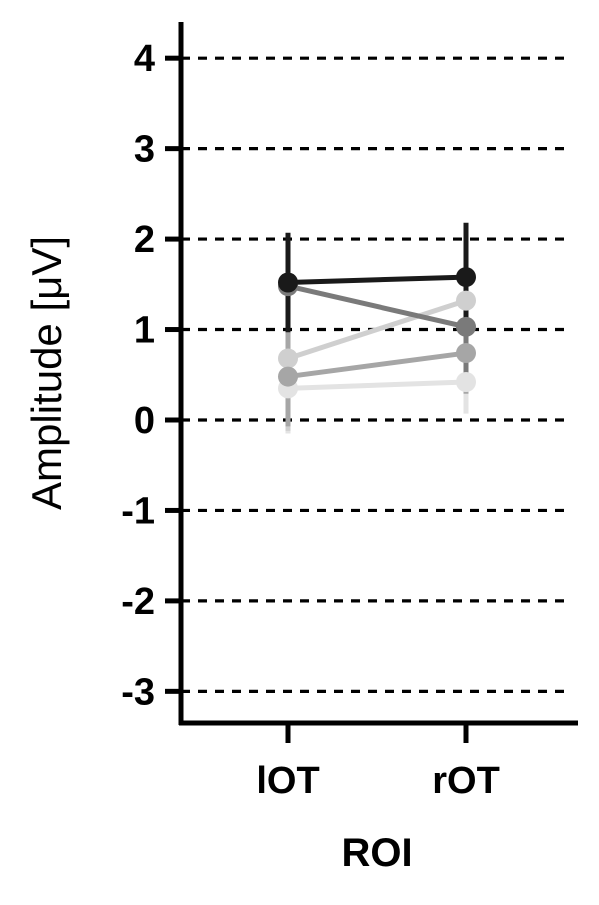 Image resolution: width=599 pixels, height=905 pixels. Describe the element at coordinates (144, 331) in the screenshot. I see `y-tick-label: 1` at that location.